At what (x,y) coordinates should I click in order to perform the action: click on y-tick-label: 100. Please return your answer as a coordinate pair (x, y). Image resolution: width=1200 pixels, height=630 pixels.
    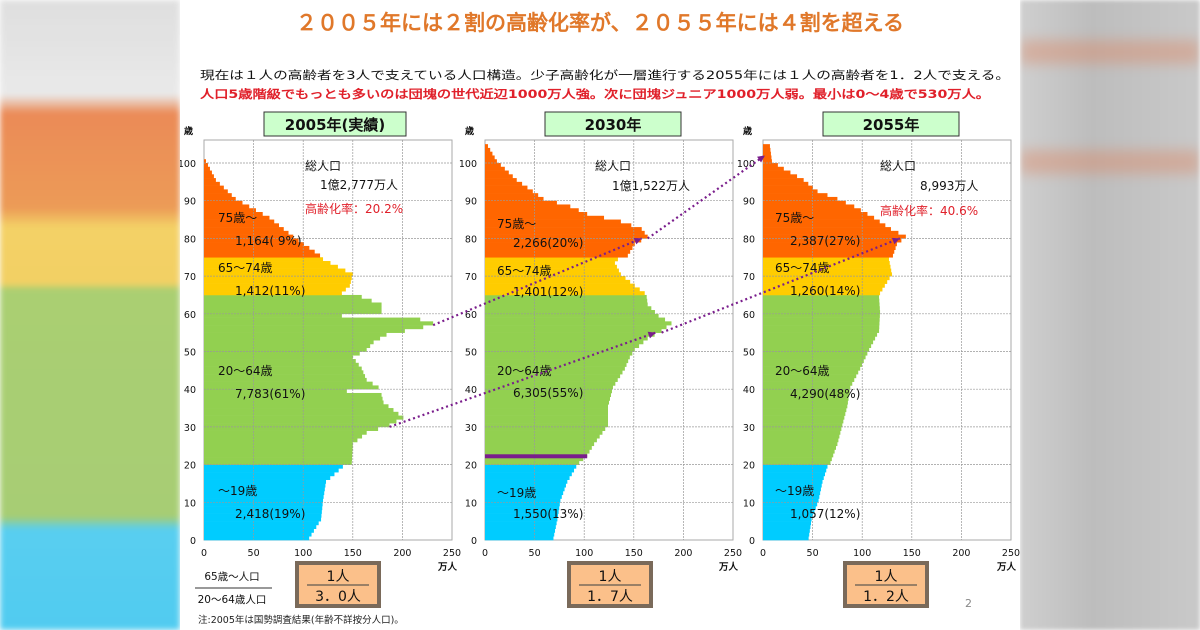
    Looking at the image, I should click on (468, 164).